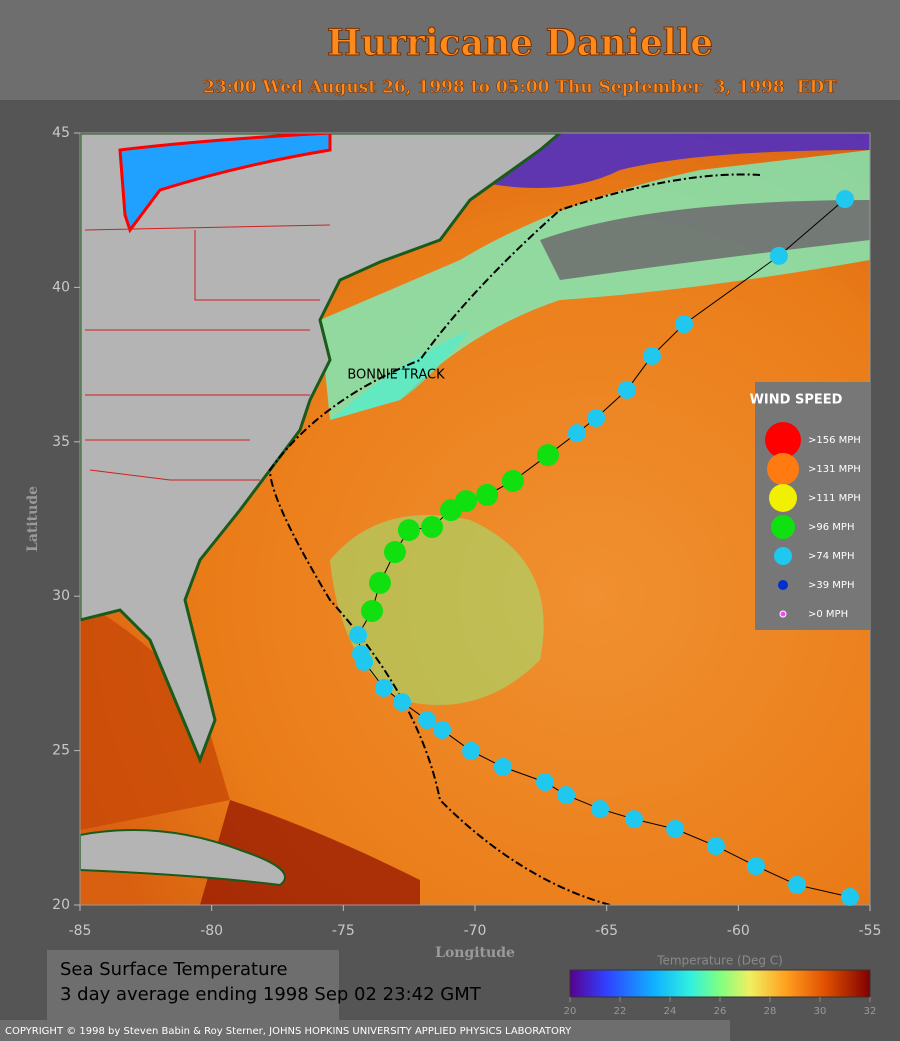  I want to click on gulf-water, so click(155, 715).